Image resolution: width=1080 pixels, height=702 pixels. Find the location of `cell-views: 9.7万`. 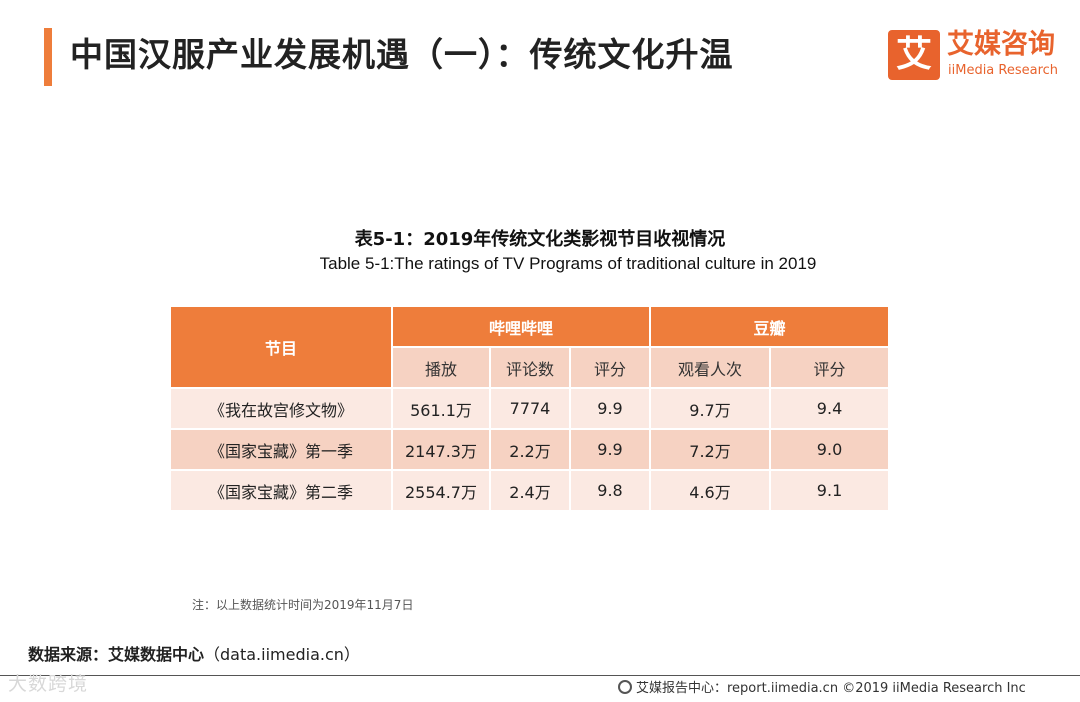

cell-views: 9.7万 is located at coordinates (710, 408).